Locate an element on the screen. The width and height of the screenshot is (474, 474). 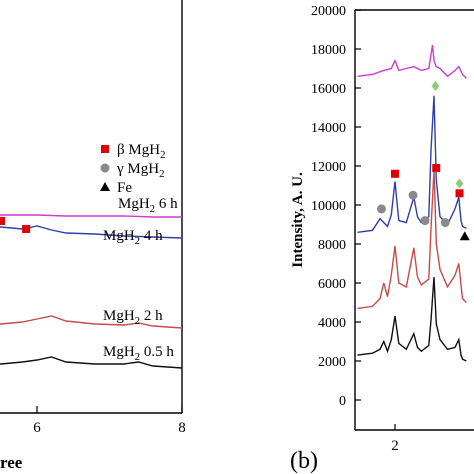
panel-b-y-tick-label: 14000 is located at coordinates (328, 128).